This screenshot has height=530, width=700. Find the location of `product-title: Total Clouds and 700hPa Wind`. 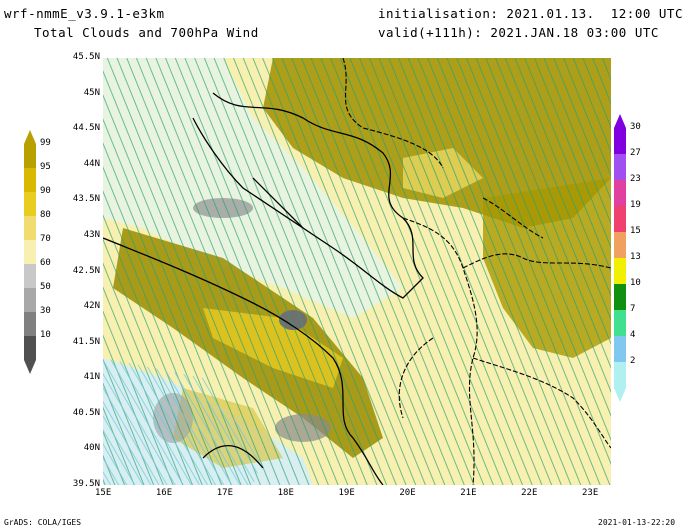

product-title: Total Clouds and 700hPa Wind is located at coordinates (146, 32).